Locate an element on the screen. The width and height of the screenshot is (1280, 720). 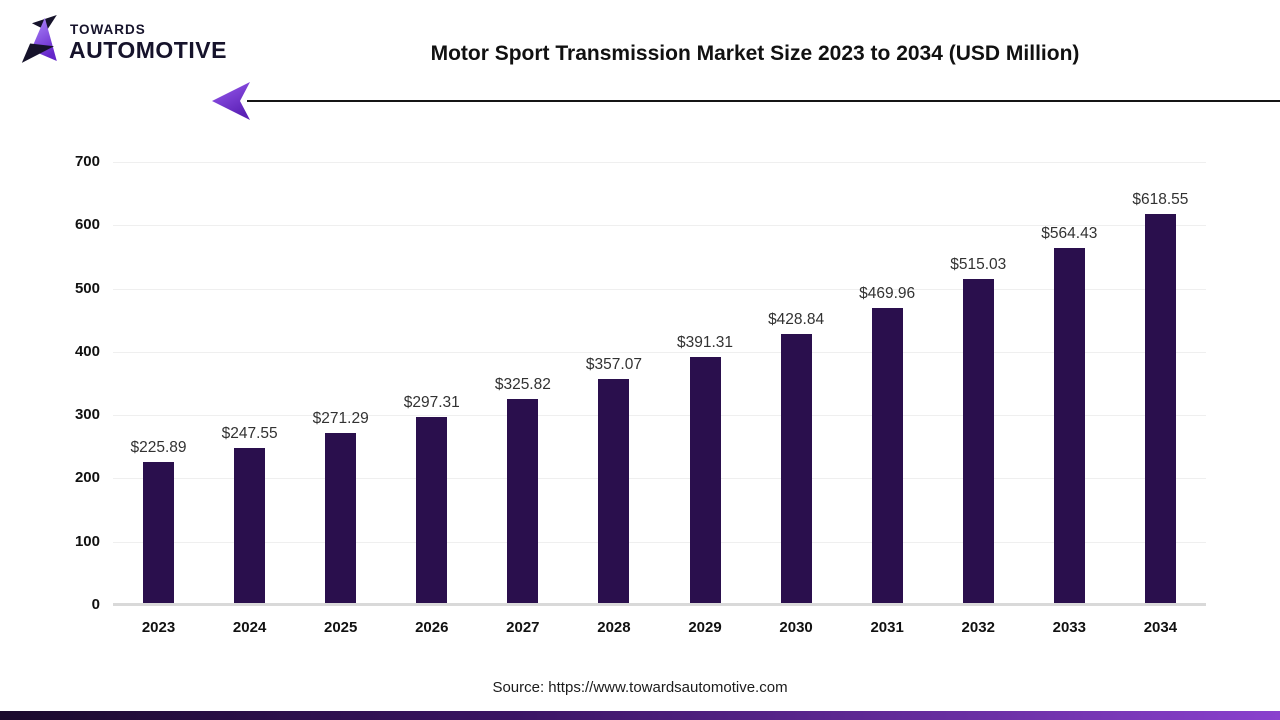
y-tick-label-0: 0 is located at coordinates (95, 604).